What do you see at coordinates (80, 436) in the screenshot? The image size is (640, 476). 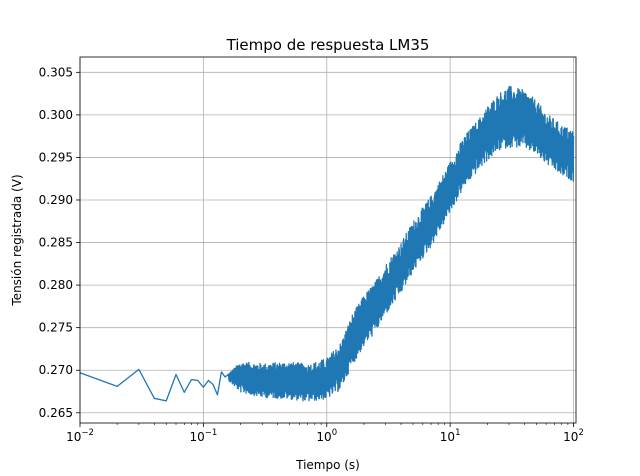 I see `x-tick-label: 10⁻²` at bounding box center [80, 436].